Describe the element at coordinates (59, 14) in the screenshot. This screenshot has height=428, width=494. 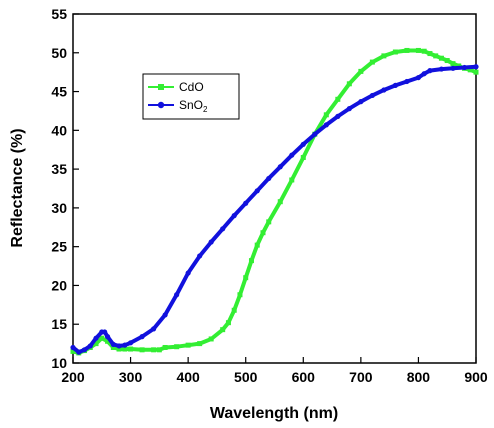
I see `y-tick-label: 55` at that location.